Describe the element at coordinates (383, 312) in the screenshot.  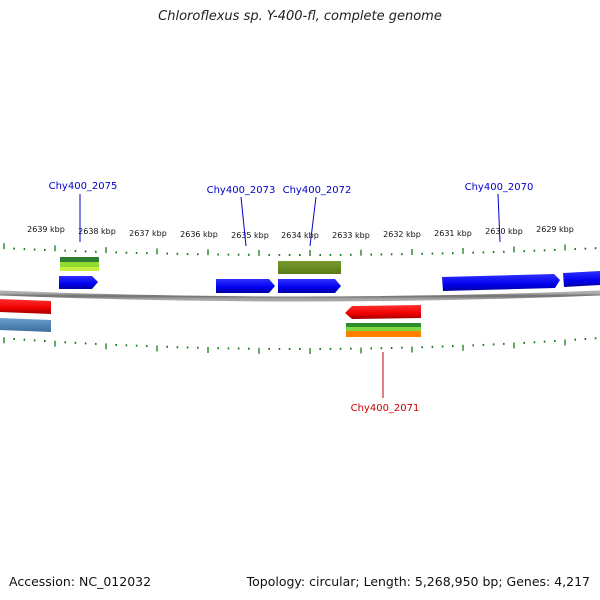
I see `cds-chy400-2071` at that location.